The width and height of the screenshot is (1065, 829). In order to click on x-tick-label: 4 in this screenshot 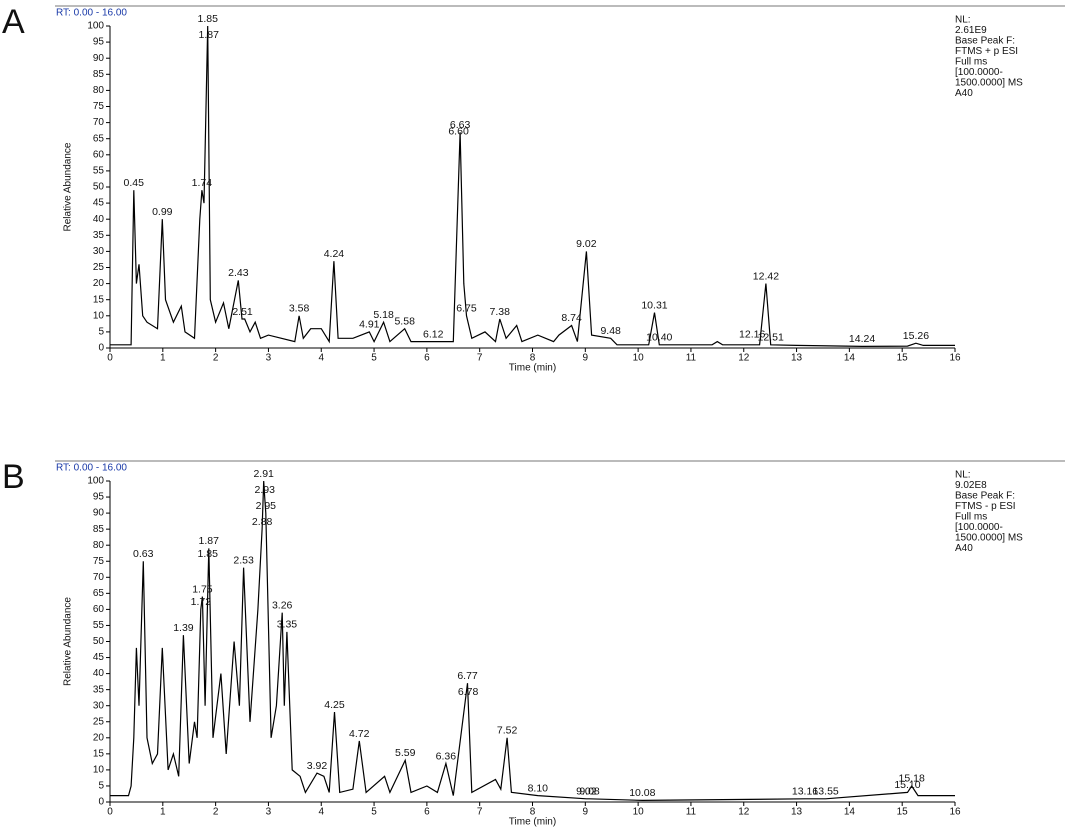, I will do `click(321, 812)`.